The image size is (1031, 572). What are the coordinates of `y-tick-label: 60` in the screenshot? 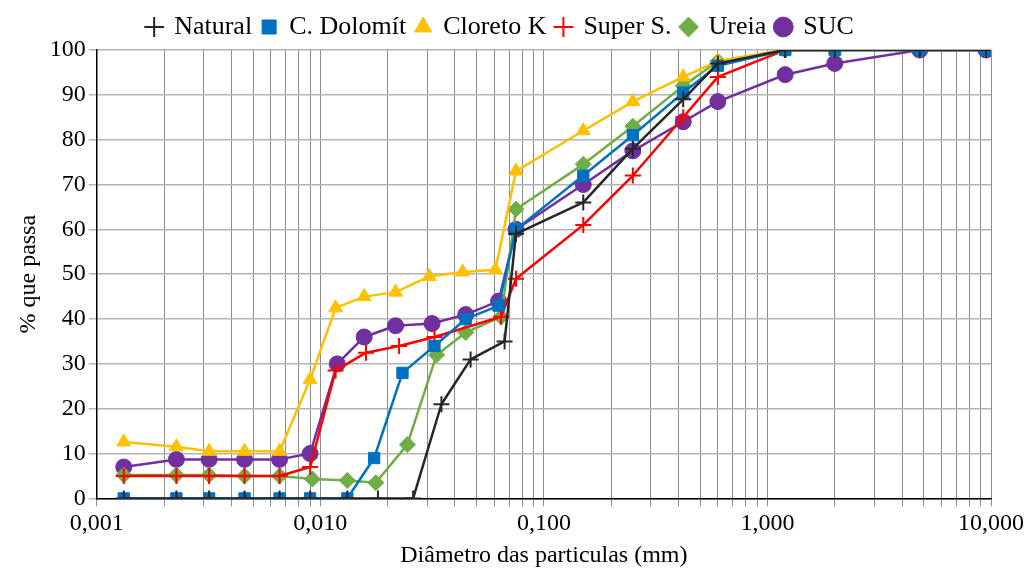 It's located at (73, 227).